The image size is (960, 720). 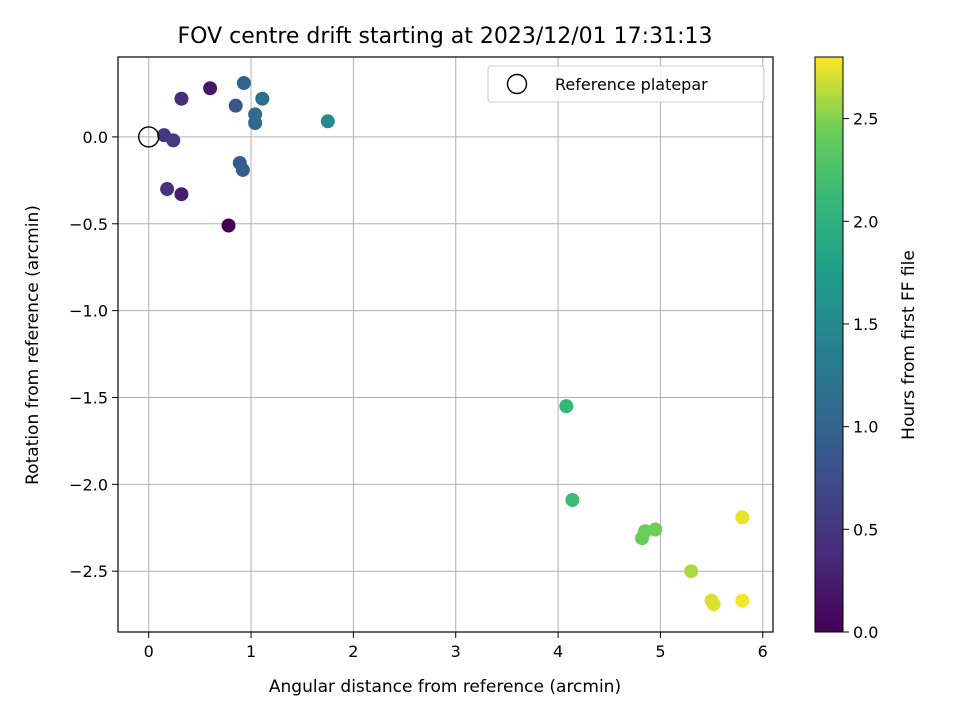 What do you see at coordinates (456, 651) in the screenshot?
I see `x-tick-label: 3` at bounding box center [456, 651].